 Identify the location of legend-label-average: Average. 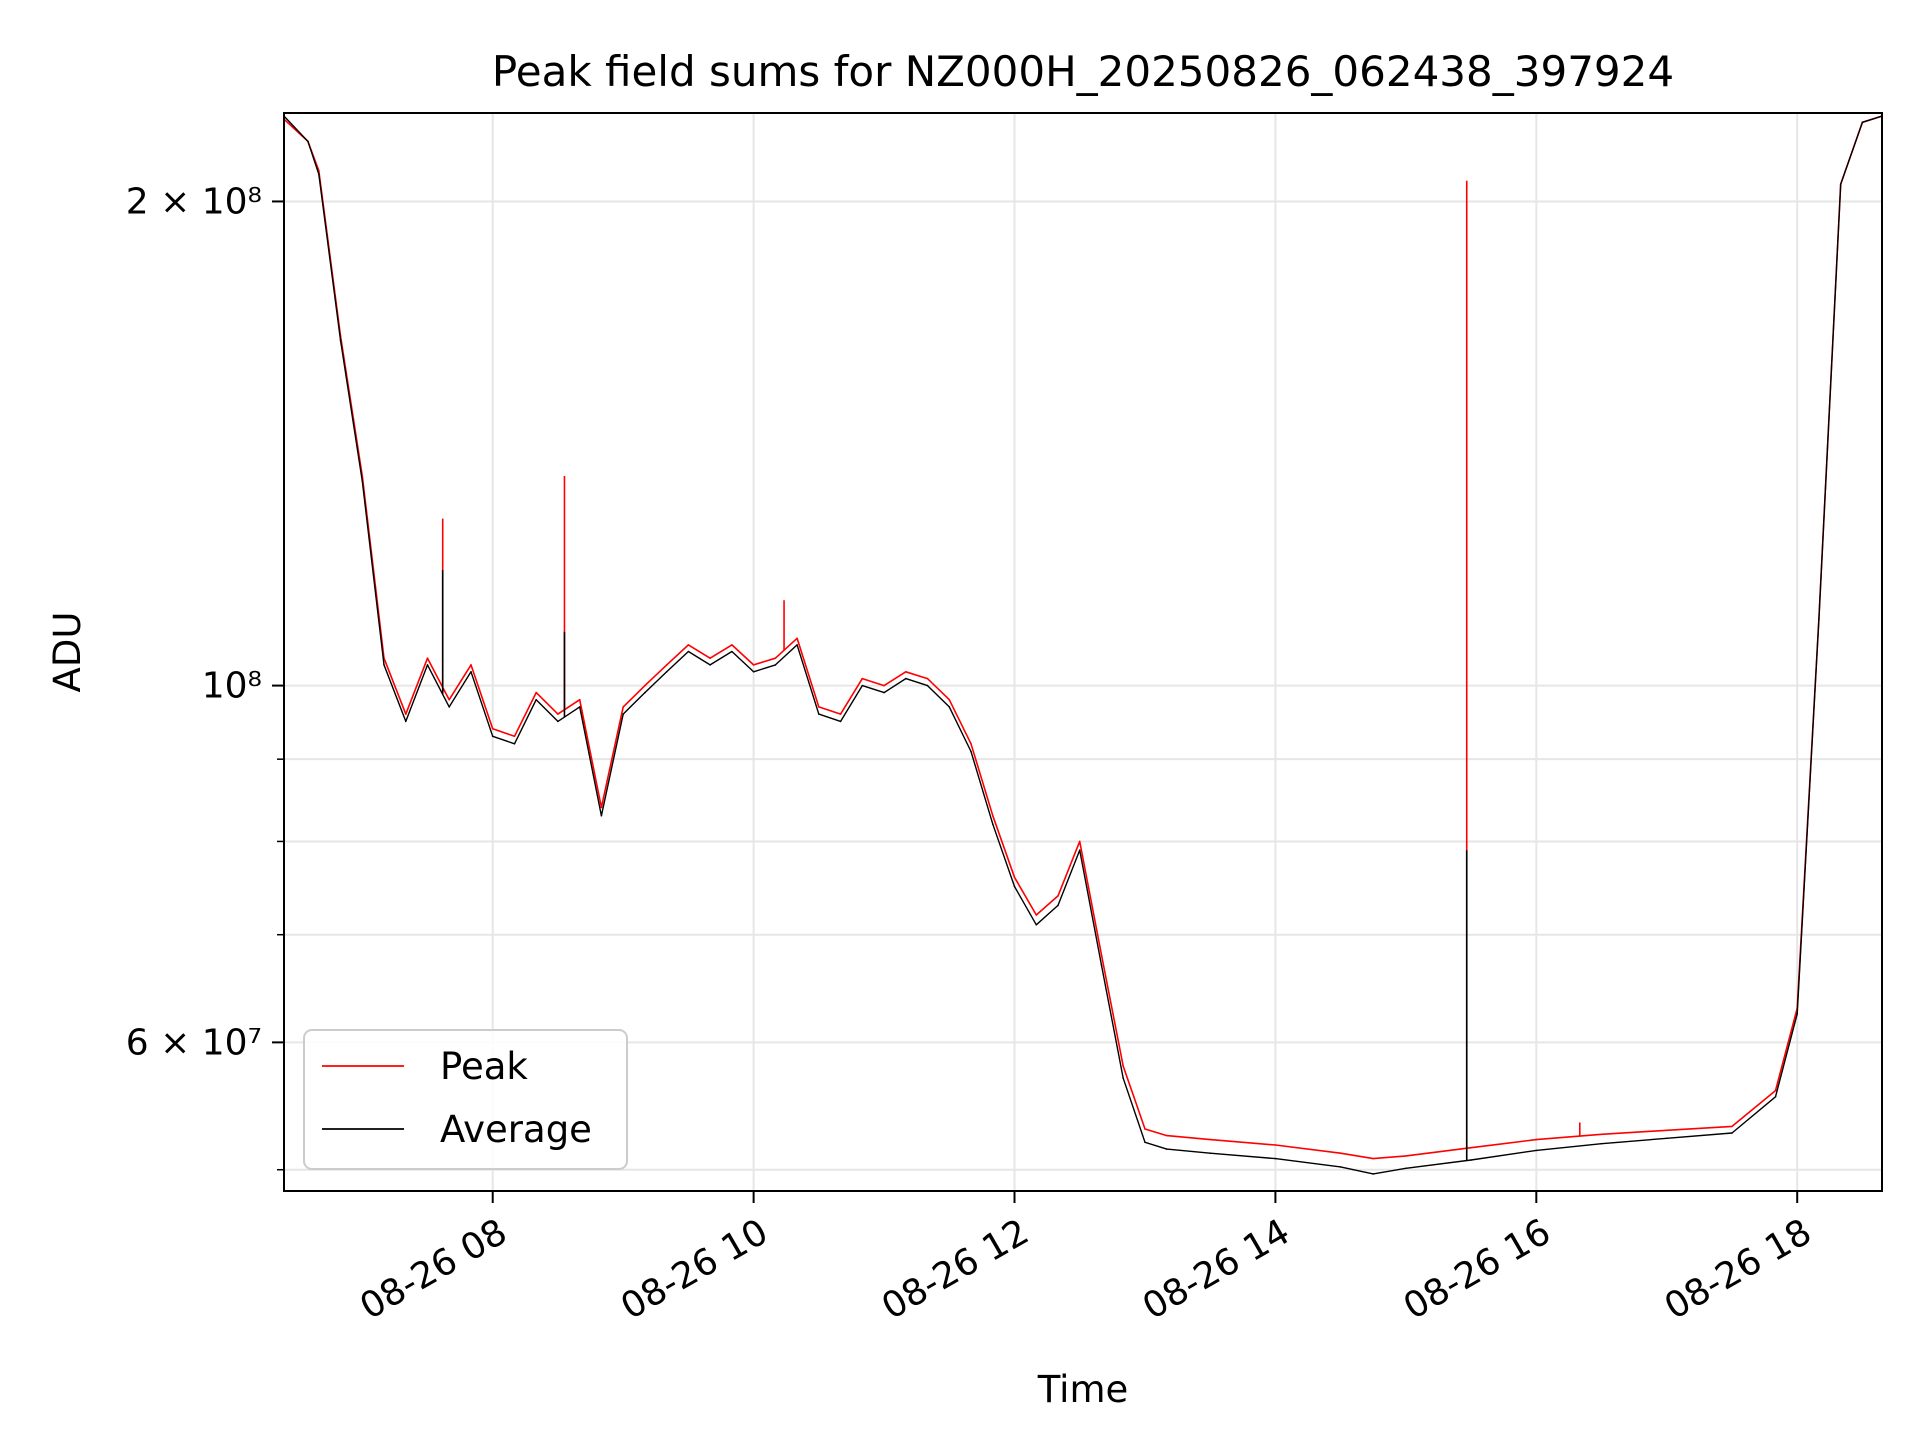
(516, 1129).